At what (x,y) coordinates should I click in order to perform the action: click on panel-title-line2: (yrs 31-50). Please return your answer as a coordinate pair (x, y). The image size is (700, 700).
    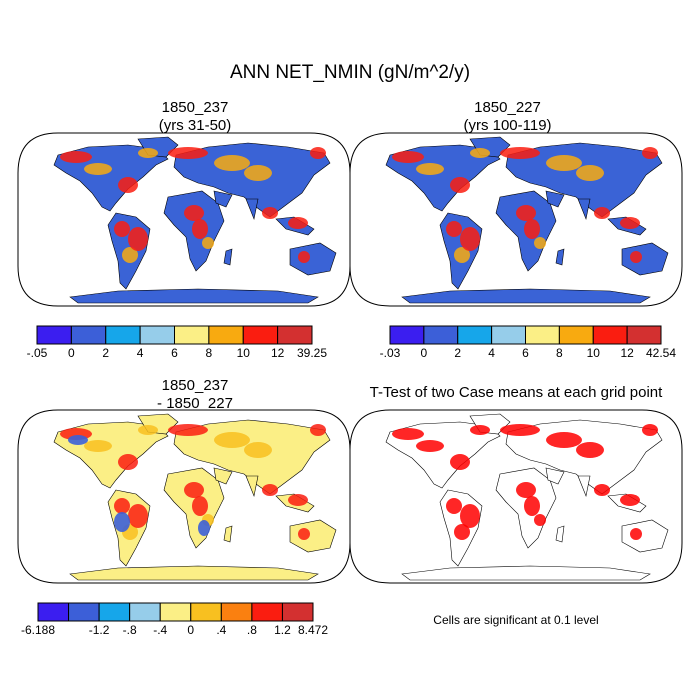
    Looking at the image, I should click on (195, 125).